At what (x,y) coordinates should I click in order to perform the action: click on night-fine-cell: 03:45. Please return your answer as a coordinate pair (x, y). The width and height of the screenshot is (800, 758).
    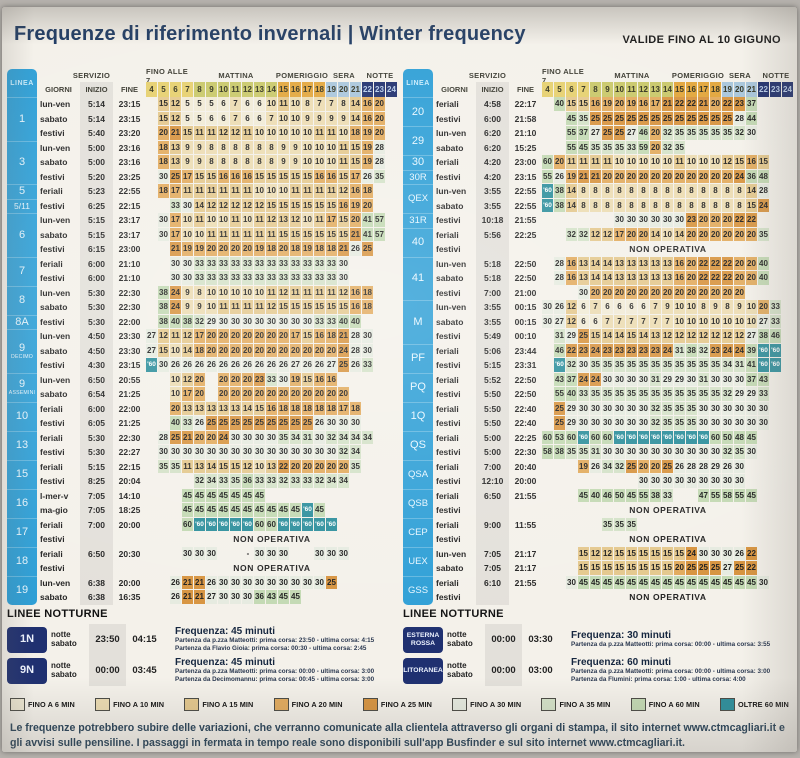
    Looking at the image, I should click on (144, 670).